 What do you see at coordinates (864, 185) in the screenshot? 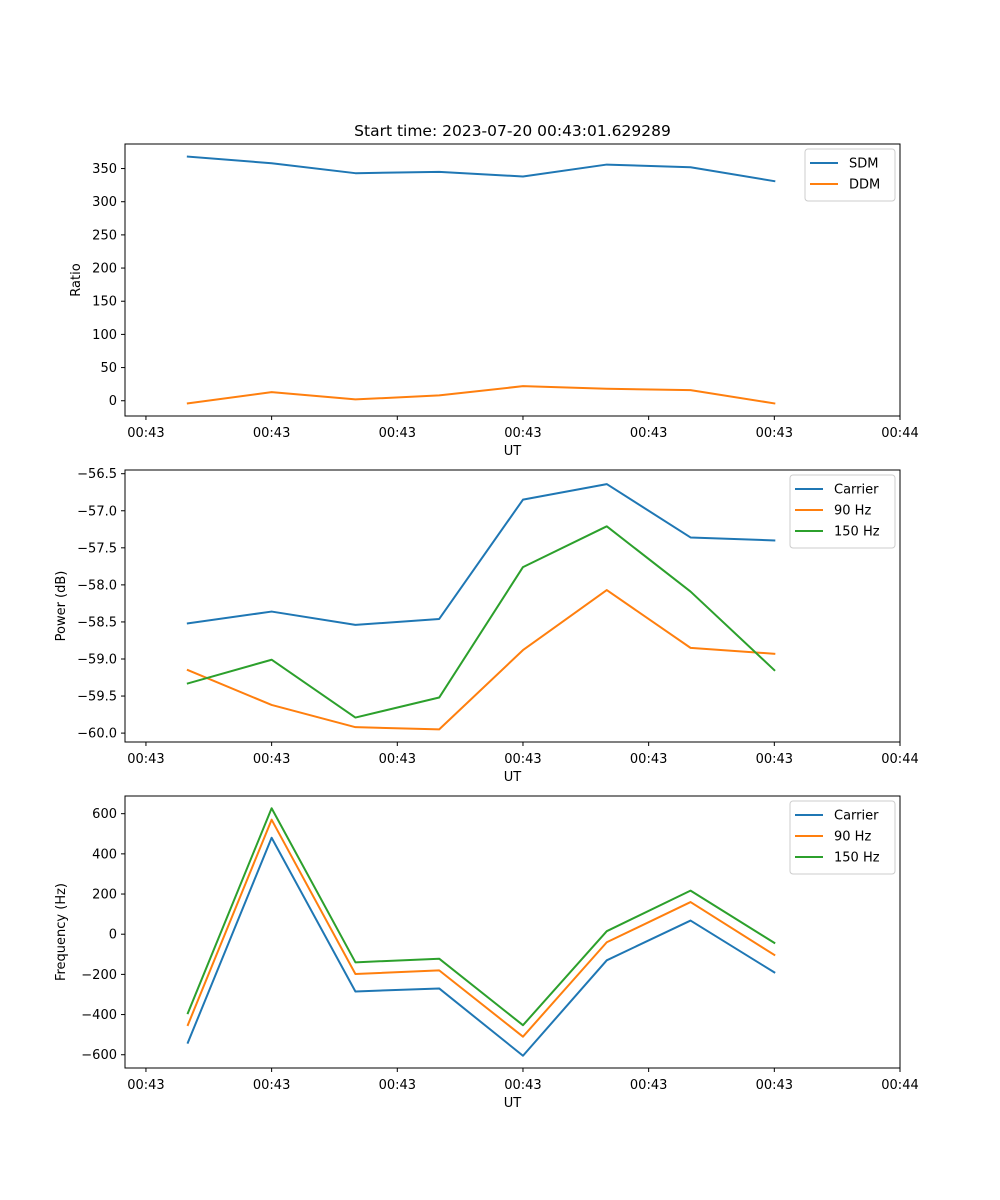
I see `legend-label: DDM` at bounding box center [864, 185].